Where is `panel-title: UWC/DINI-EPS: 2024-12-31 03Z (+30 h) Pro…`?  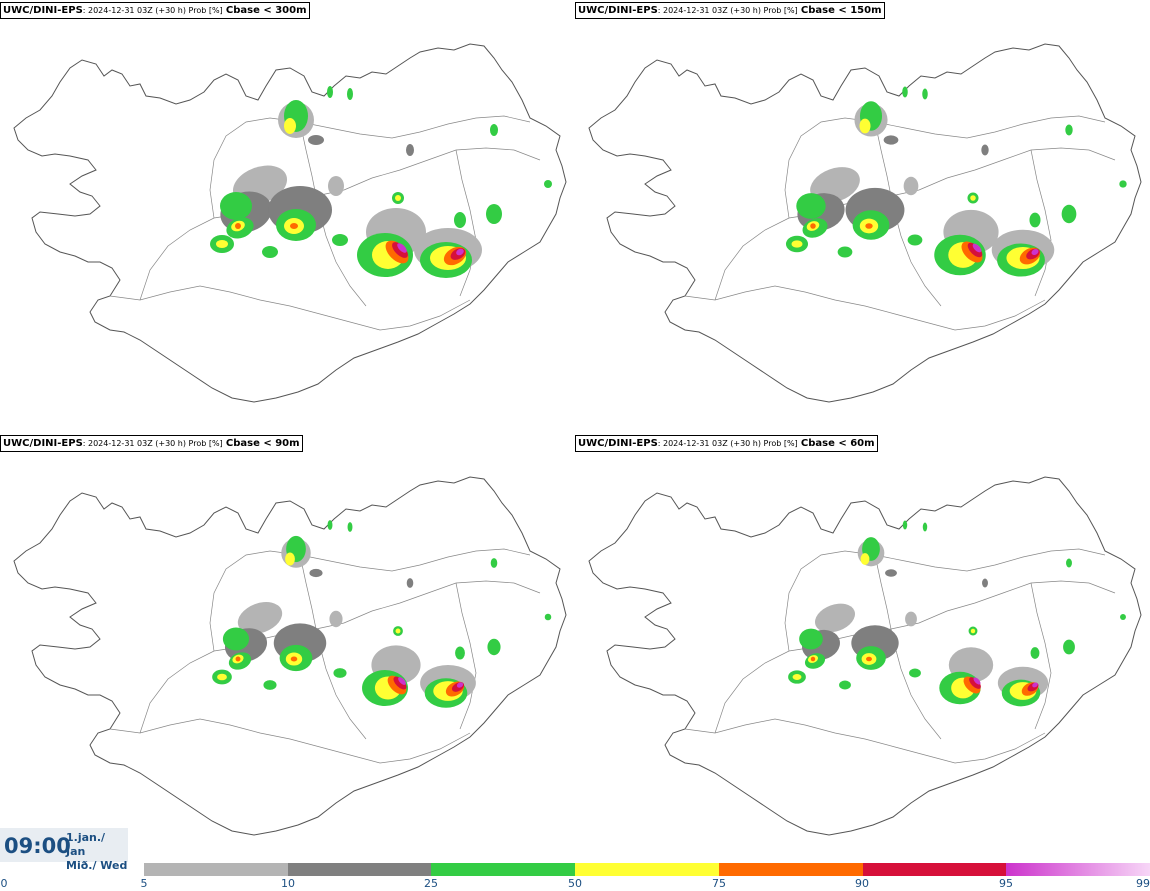 panel-title: UWC/DINI-EPS: 2024-12-31 03Z (+30 h) Pro… is located at coordinates (726, 443).